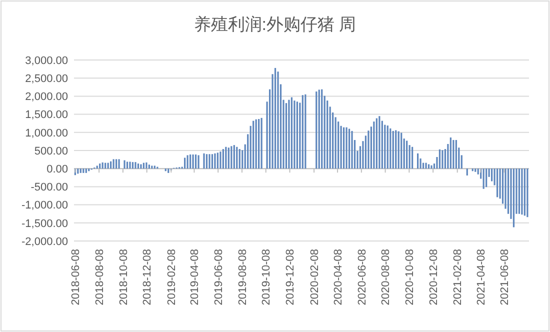 The width and height of the screenshot is (550, 332). Describe the element at coordinates (218, 277) in the screenshot. I see `x-tick-label: 2019-06-08` at that location.